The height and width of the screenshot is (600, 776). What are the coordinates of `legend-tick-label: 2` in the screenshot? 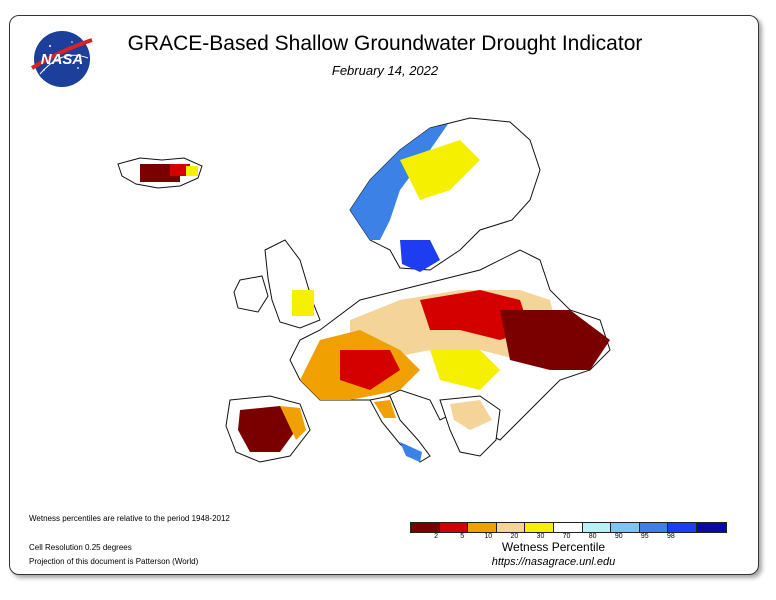 It's located at (436, 536).